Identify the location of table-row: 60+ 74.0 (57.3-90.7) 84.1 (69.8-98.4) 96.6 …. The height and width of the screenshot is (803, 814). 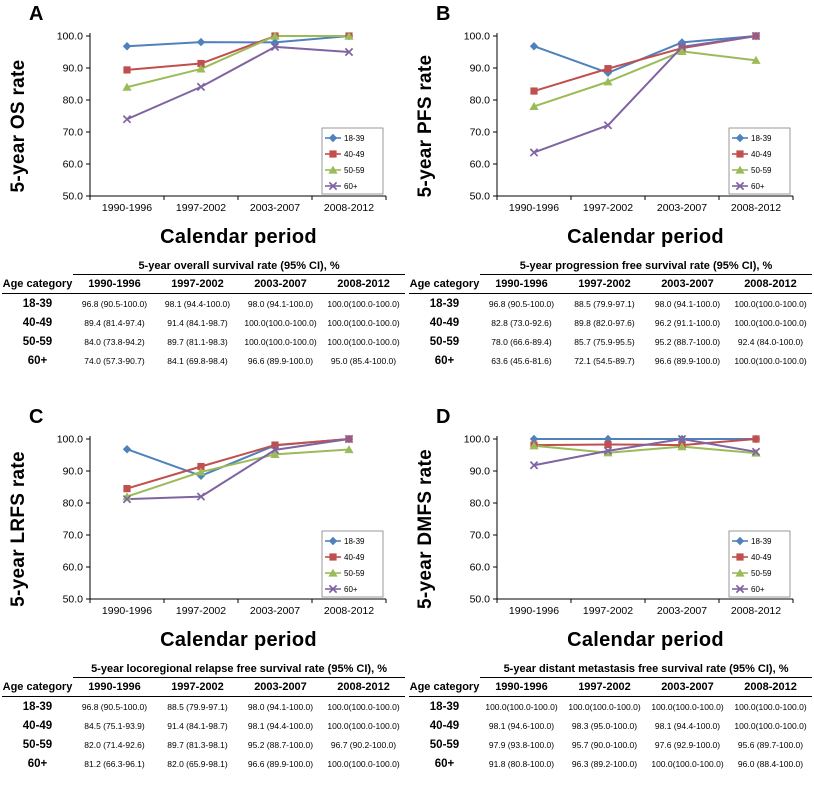
(203, 360).